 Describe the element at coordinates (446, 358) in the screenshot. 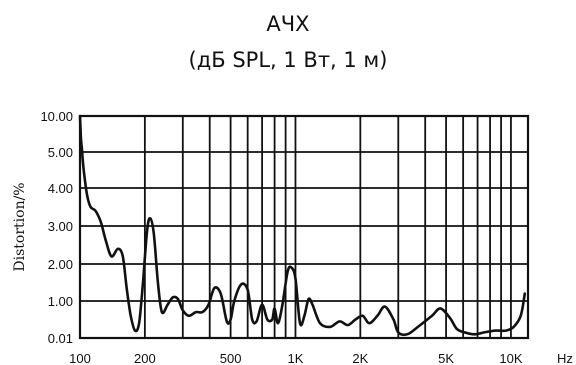

I see `x-tick-label: 5K` at that location.